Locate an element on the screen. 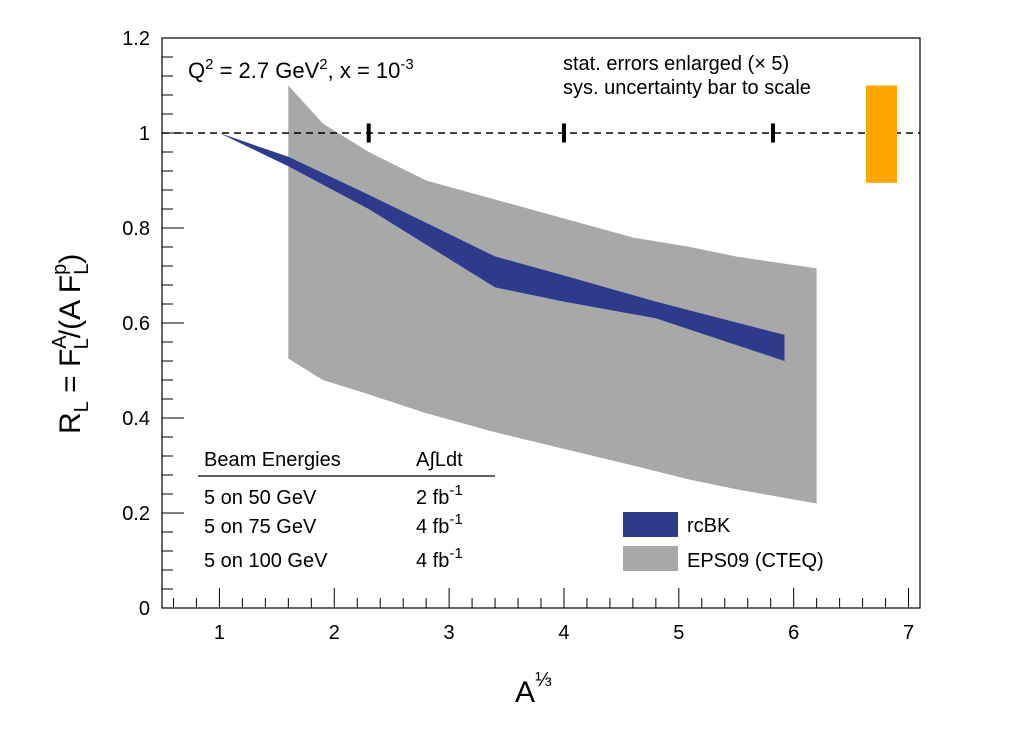 This screenshot has width=1009, height=731. y-tick-label: 0.2 is located at coordinates (136, 514).